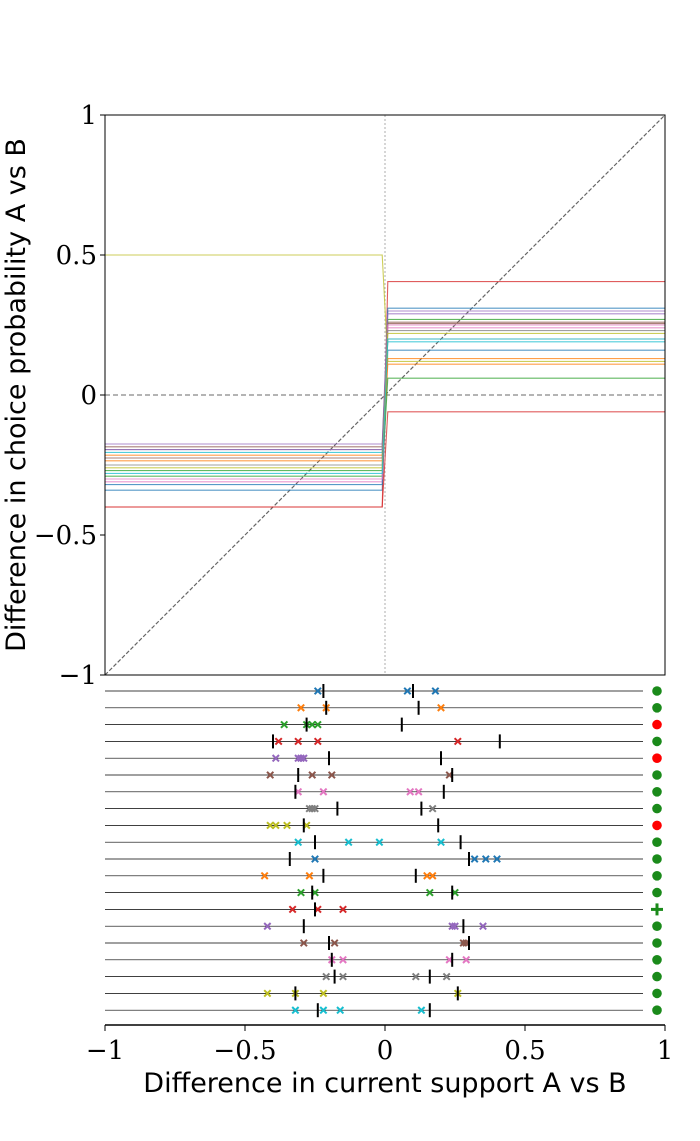 The image size is (700, 1141). I want to click on y-tick-label: −0.5, so click(65, 536).